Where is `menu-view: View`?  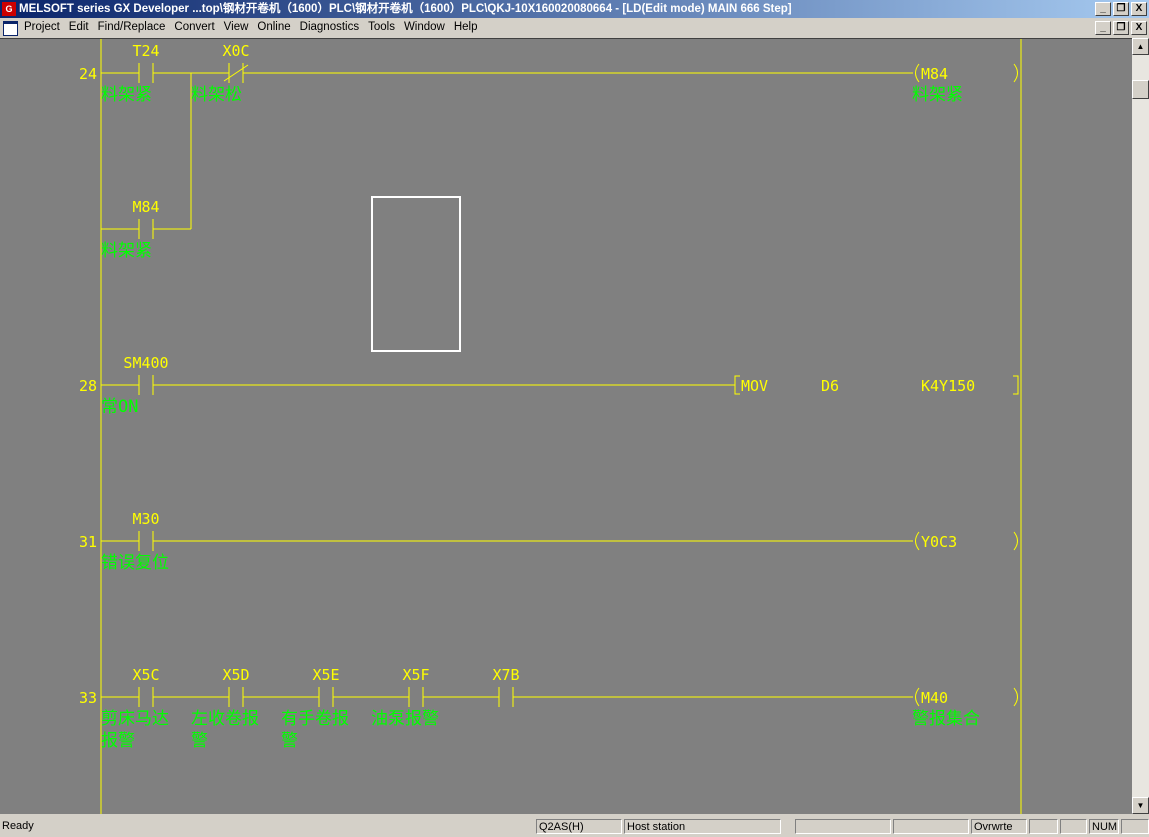 menu-view: View is located at coordinates (236, 27).